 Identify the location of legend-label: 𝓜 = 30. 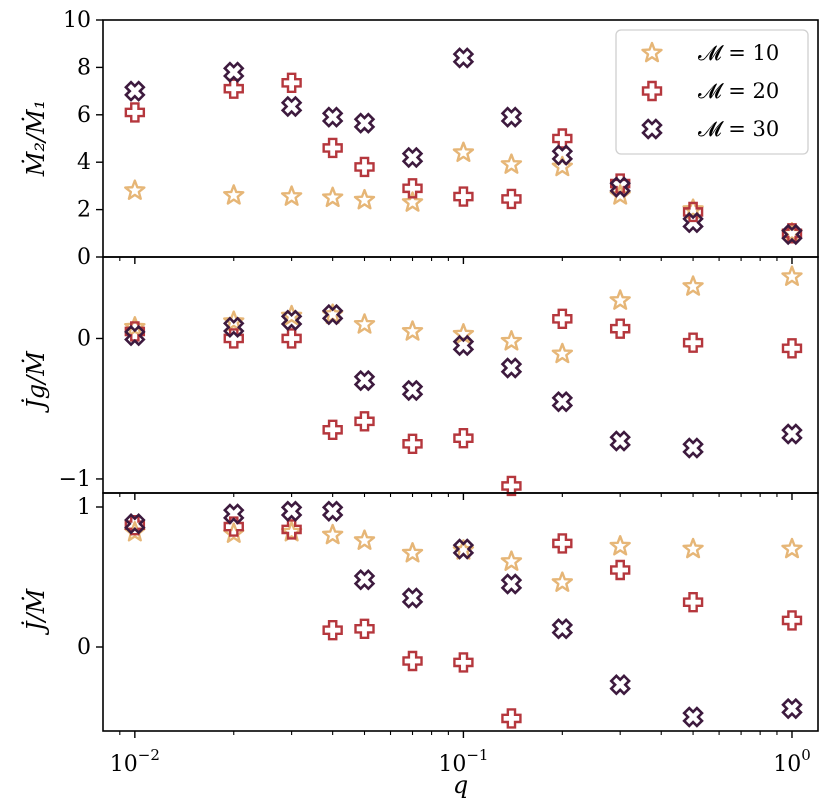
(738, 129).